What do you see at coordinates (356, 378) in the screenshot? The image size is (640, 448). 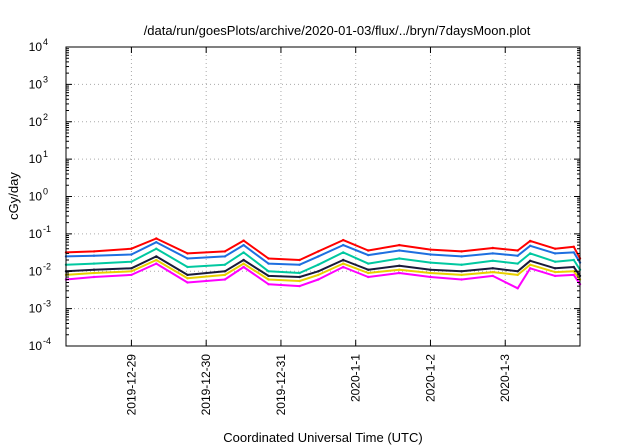 I see `x-tick-label: 2020-1-1` at bounding box center [356, 378].